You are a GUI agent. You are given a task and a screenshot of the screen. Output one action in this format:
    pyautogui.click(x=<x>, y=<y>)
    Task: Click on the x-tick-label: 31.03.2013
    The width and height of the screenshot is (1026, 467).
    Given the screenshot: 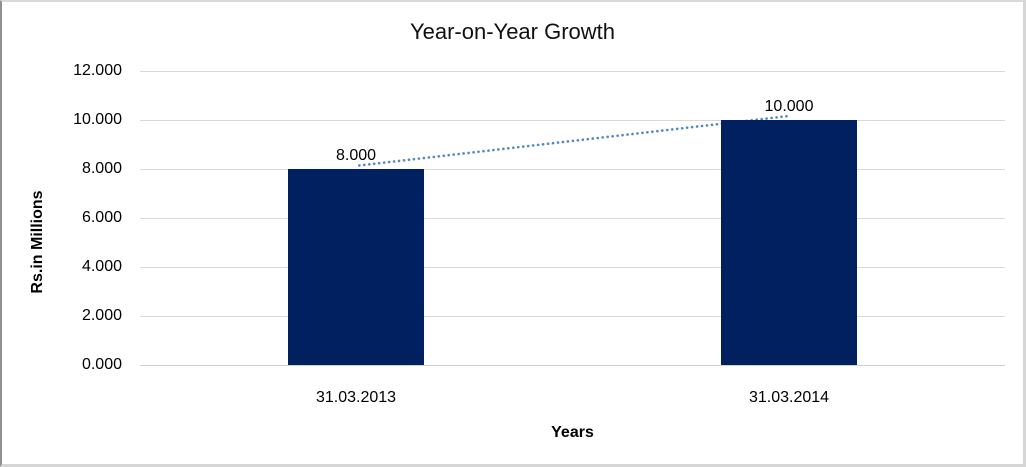 What is the action you would take?
    pyautogui.click(x=356, y=397)
    